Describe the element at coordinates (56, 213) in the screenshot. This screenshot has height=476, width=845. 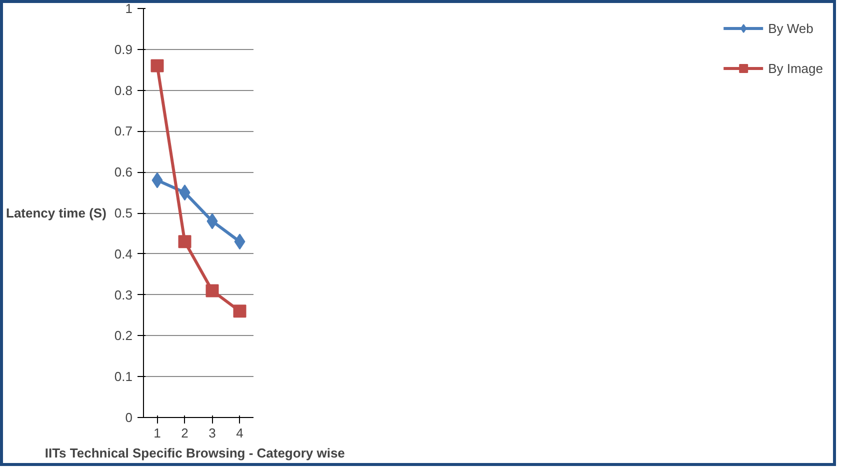
I see `y-axis-title: Latency time (S)` at that location.